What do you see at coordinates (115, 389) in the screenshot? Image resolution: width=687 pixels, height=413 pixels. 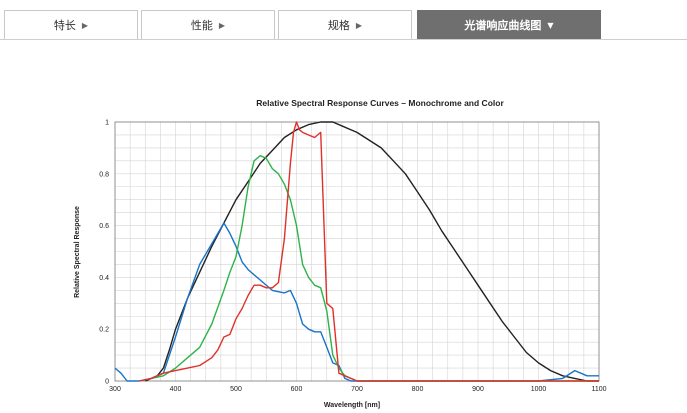 I see `x-tick-label: 300` at bounding box center [115, 389].